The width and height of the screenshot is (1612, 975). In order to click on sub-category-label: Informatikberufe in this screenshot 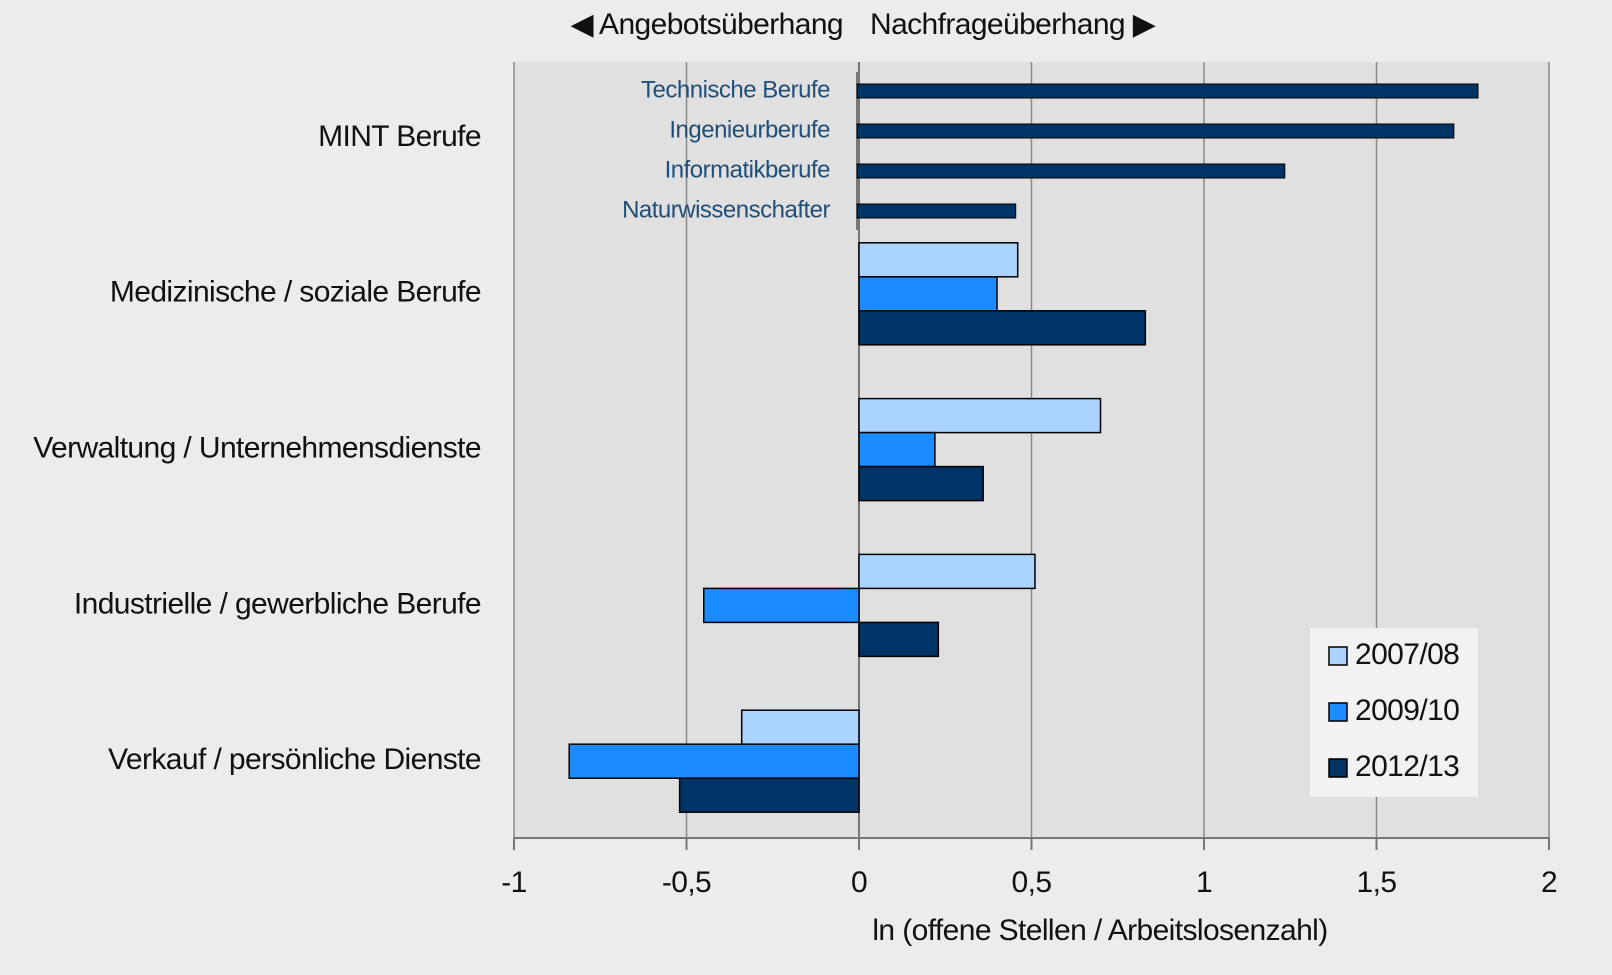, I will do `click(748, 169)`.